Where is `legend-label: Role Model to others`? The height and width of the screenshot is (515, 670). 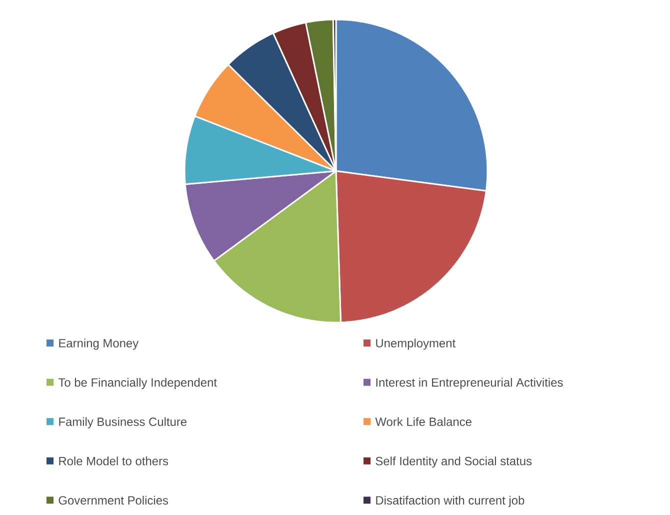 legend-label: Role Model to others is located at coordinates (113, 461).